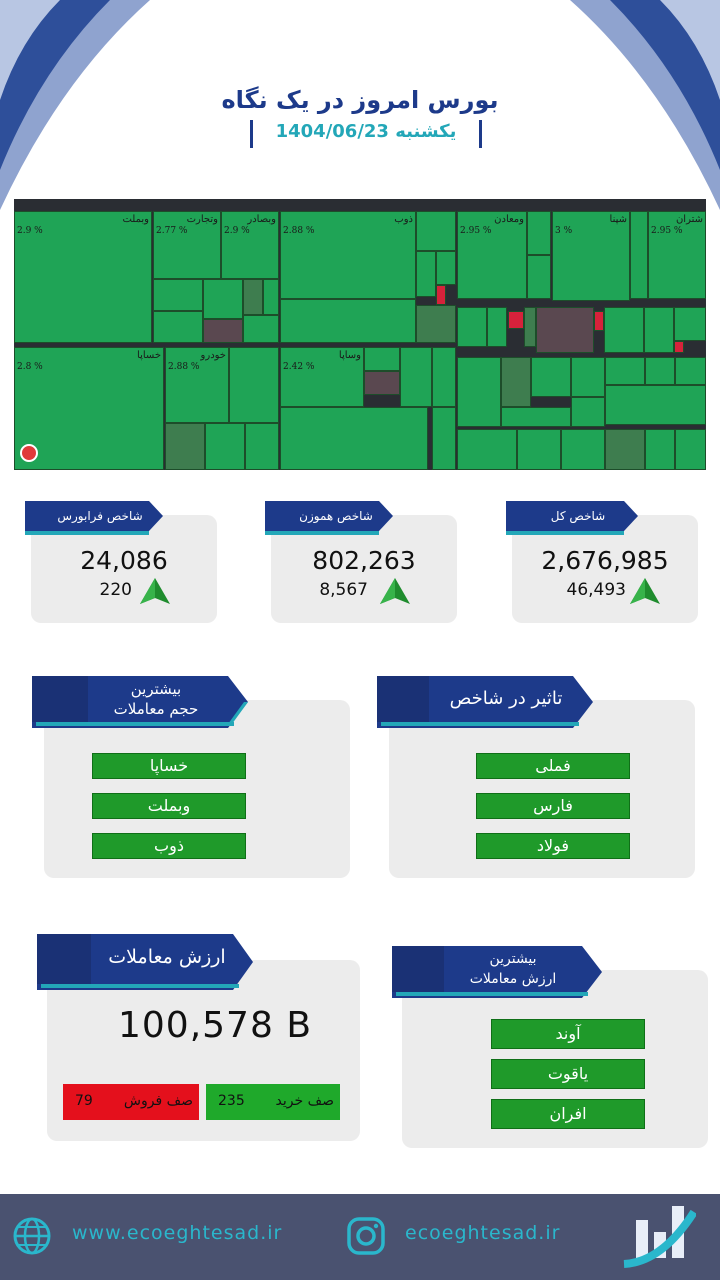 The height and width of the screenshot is (1280, 720). What do you see at coordinates (156, 699) in the screenshot?
I see `most-volume-title: بیشترین حجم معاملات` at bounding box center [156, 699].